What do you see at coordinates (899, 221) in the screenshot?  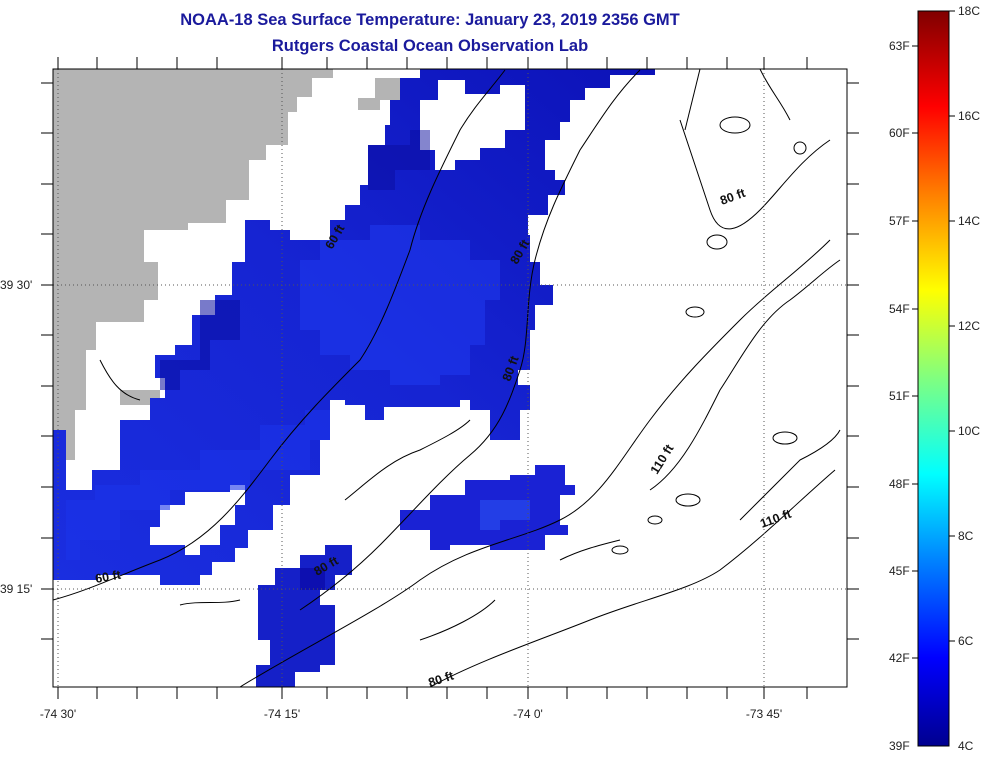 I see `colorbar-f-label: 57F` at bounding box center [899, 221].